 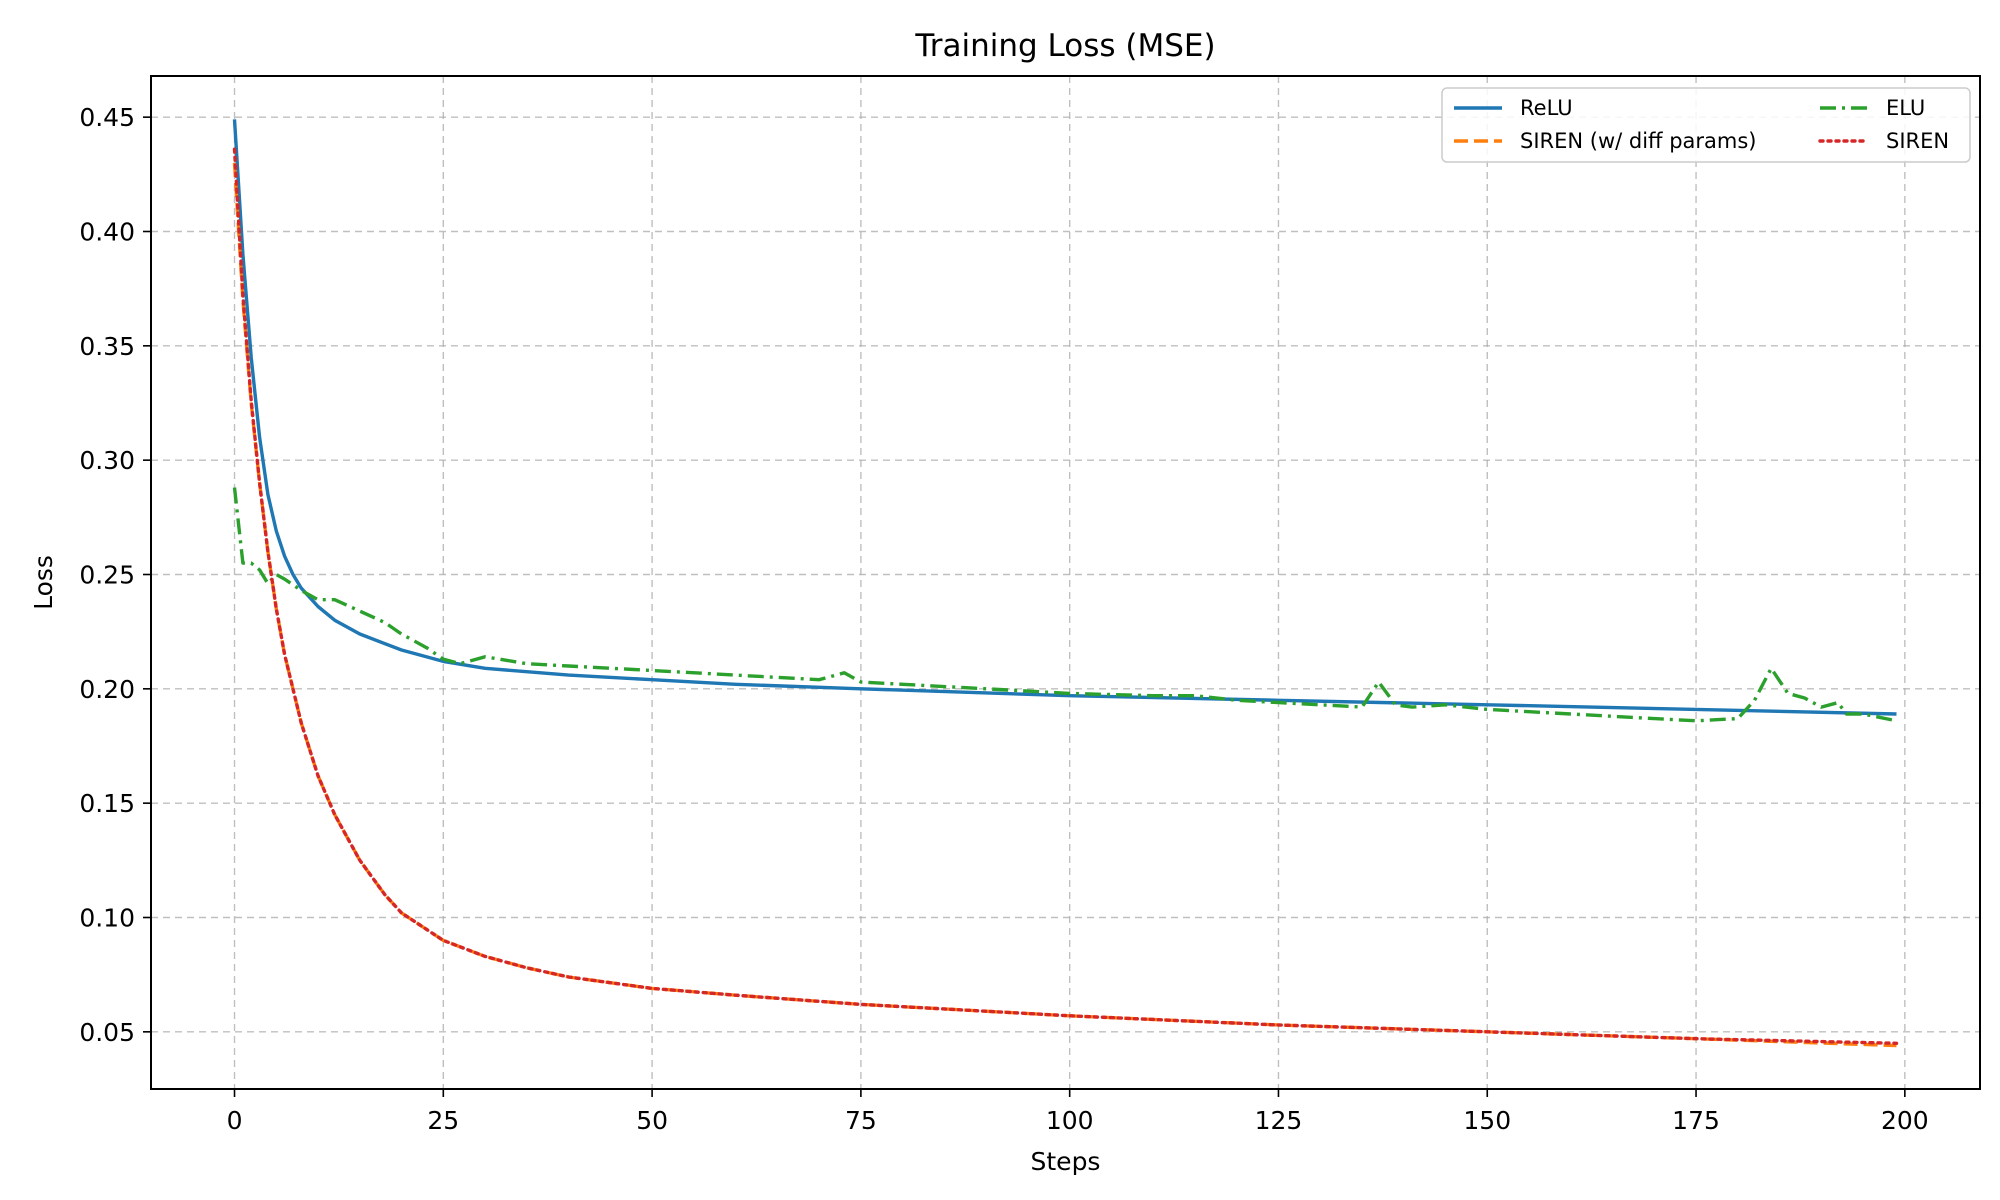 What do you see at coordinates (1487, 1120) in the screenshot?
I see `x-tick-label: 150` at bounding box center [1487, 1120].